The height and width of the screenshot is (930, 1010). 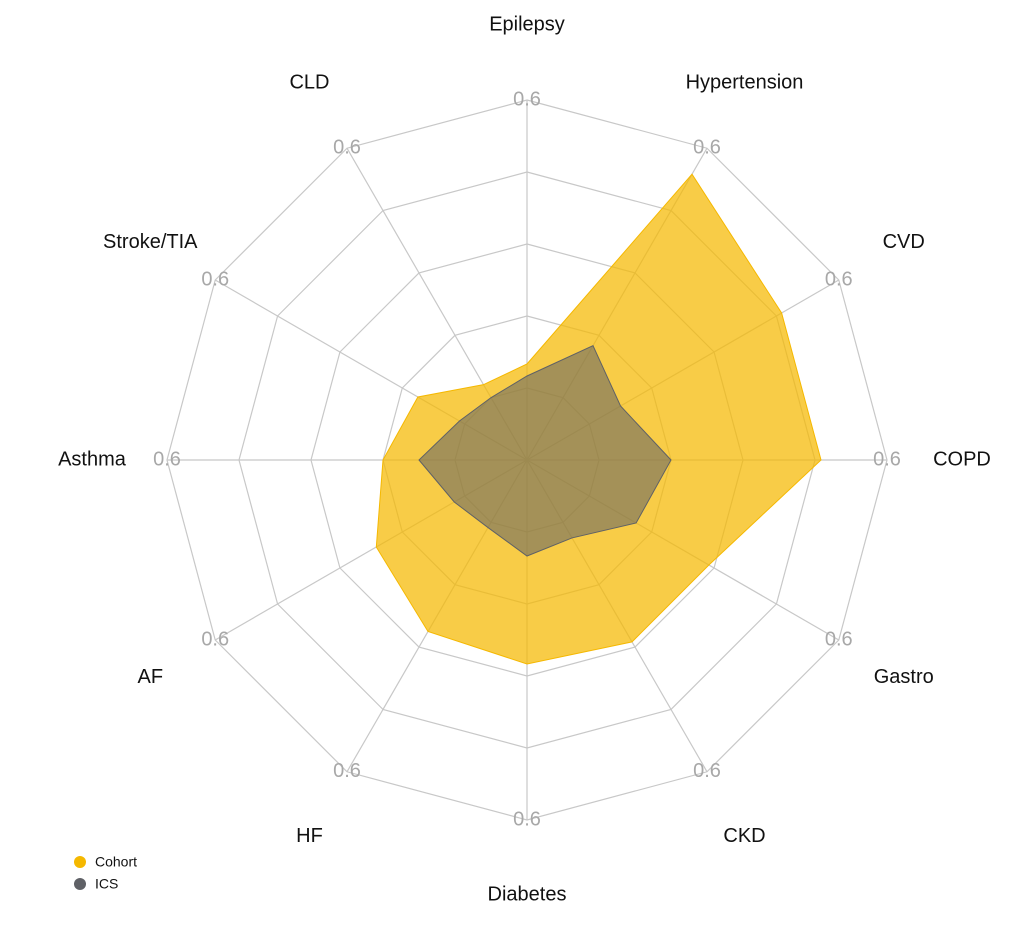 What do you see at coordinates (545, 451) in the screenshot?
I see `series-area` at bounding box center [545, 451].